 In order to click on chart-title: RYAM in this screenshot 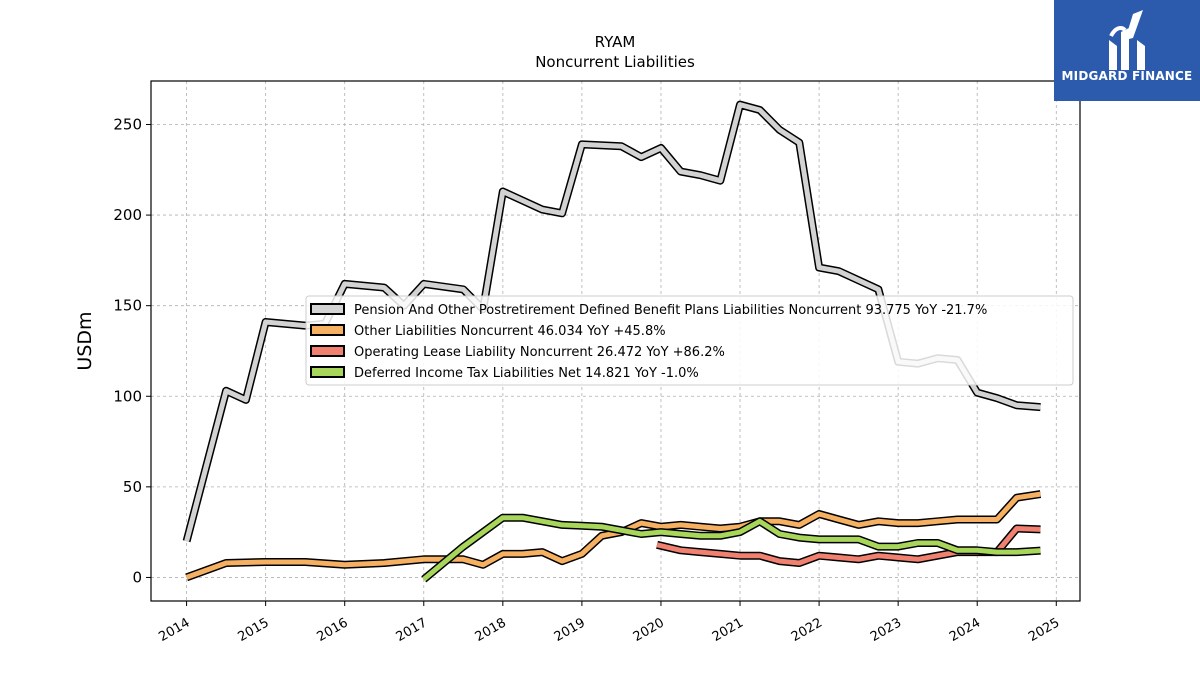, I will do `click(615, 42)`.